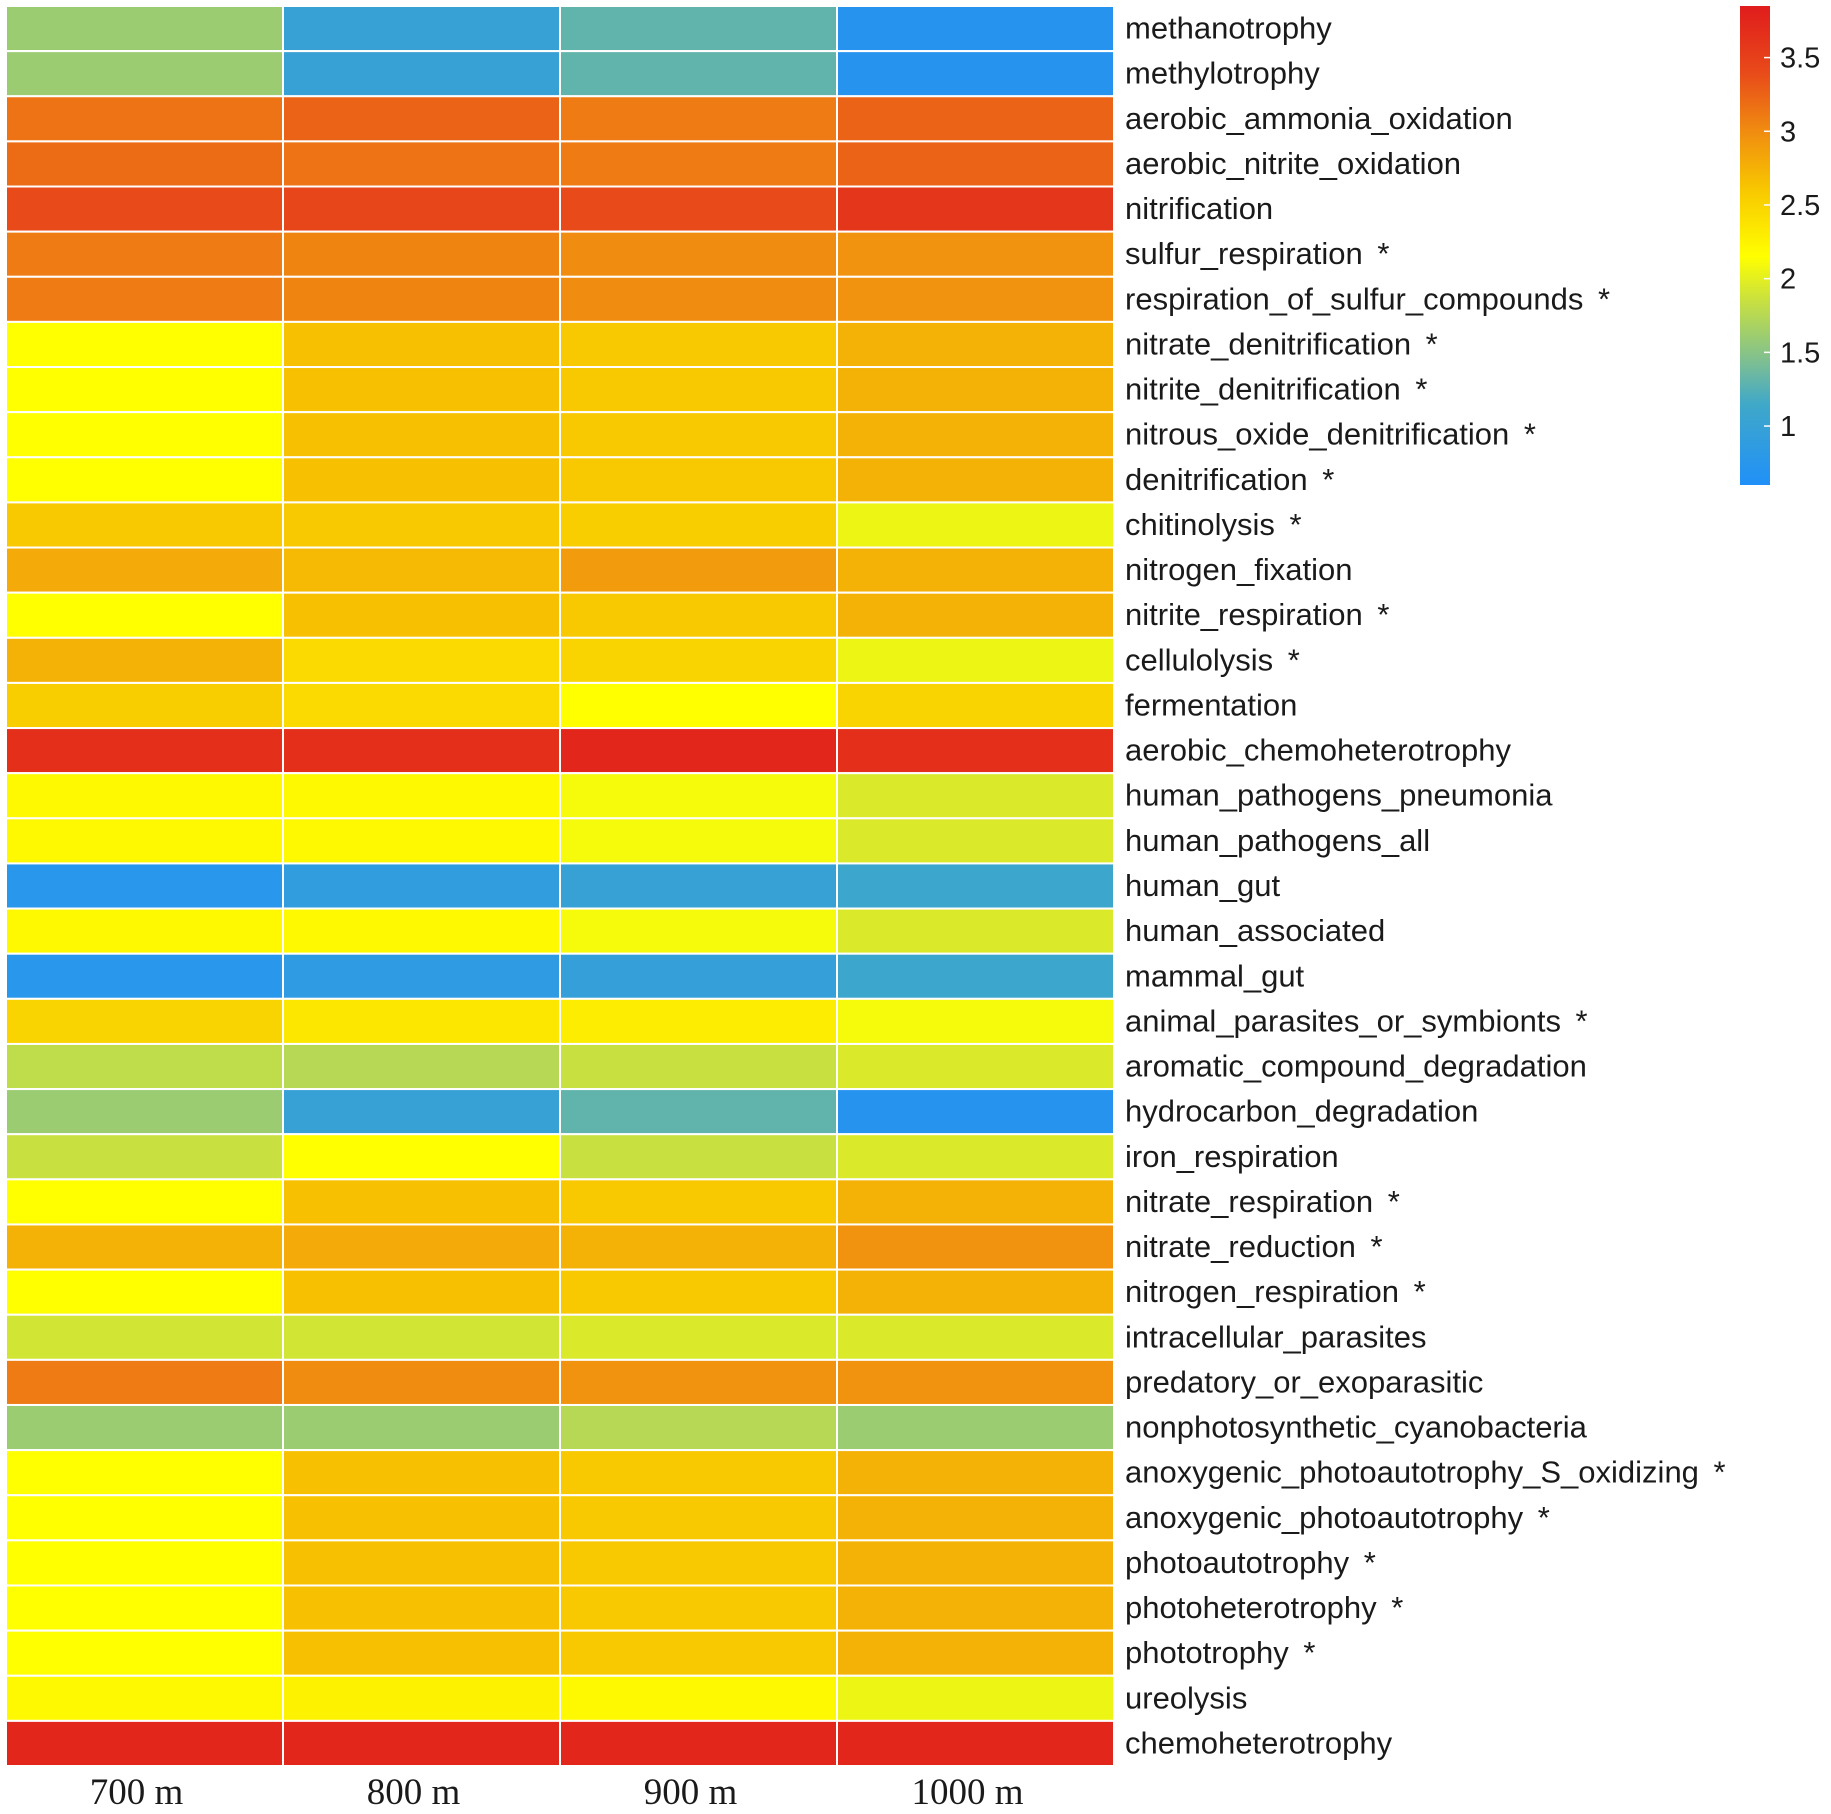 This screenshot has width=1831, height=1814. I want to click on row-label-text: sulfur_respiration, so click(1244, 253).